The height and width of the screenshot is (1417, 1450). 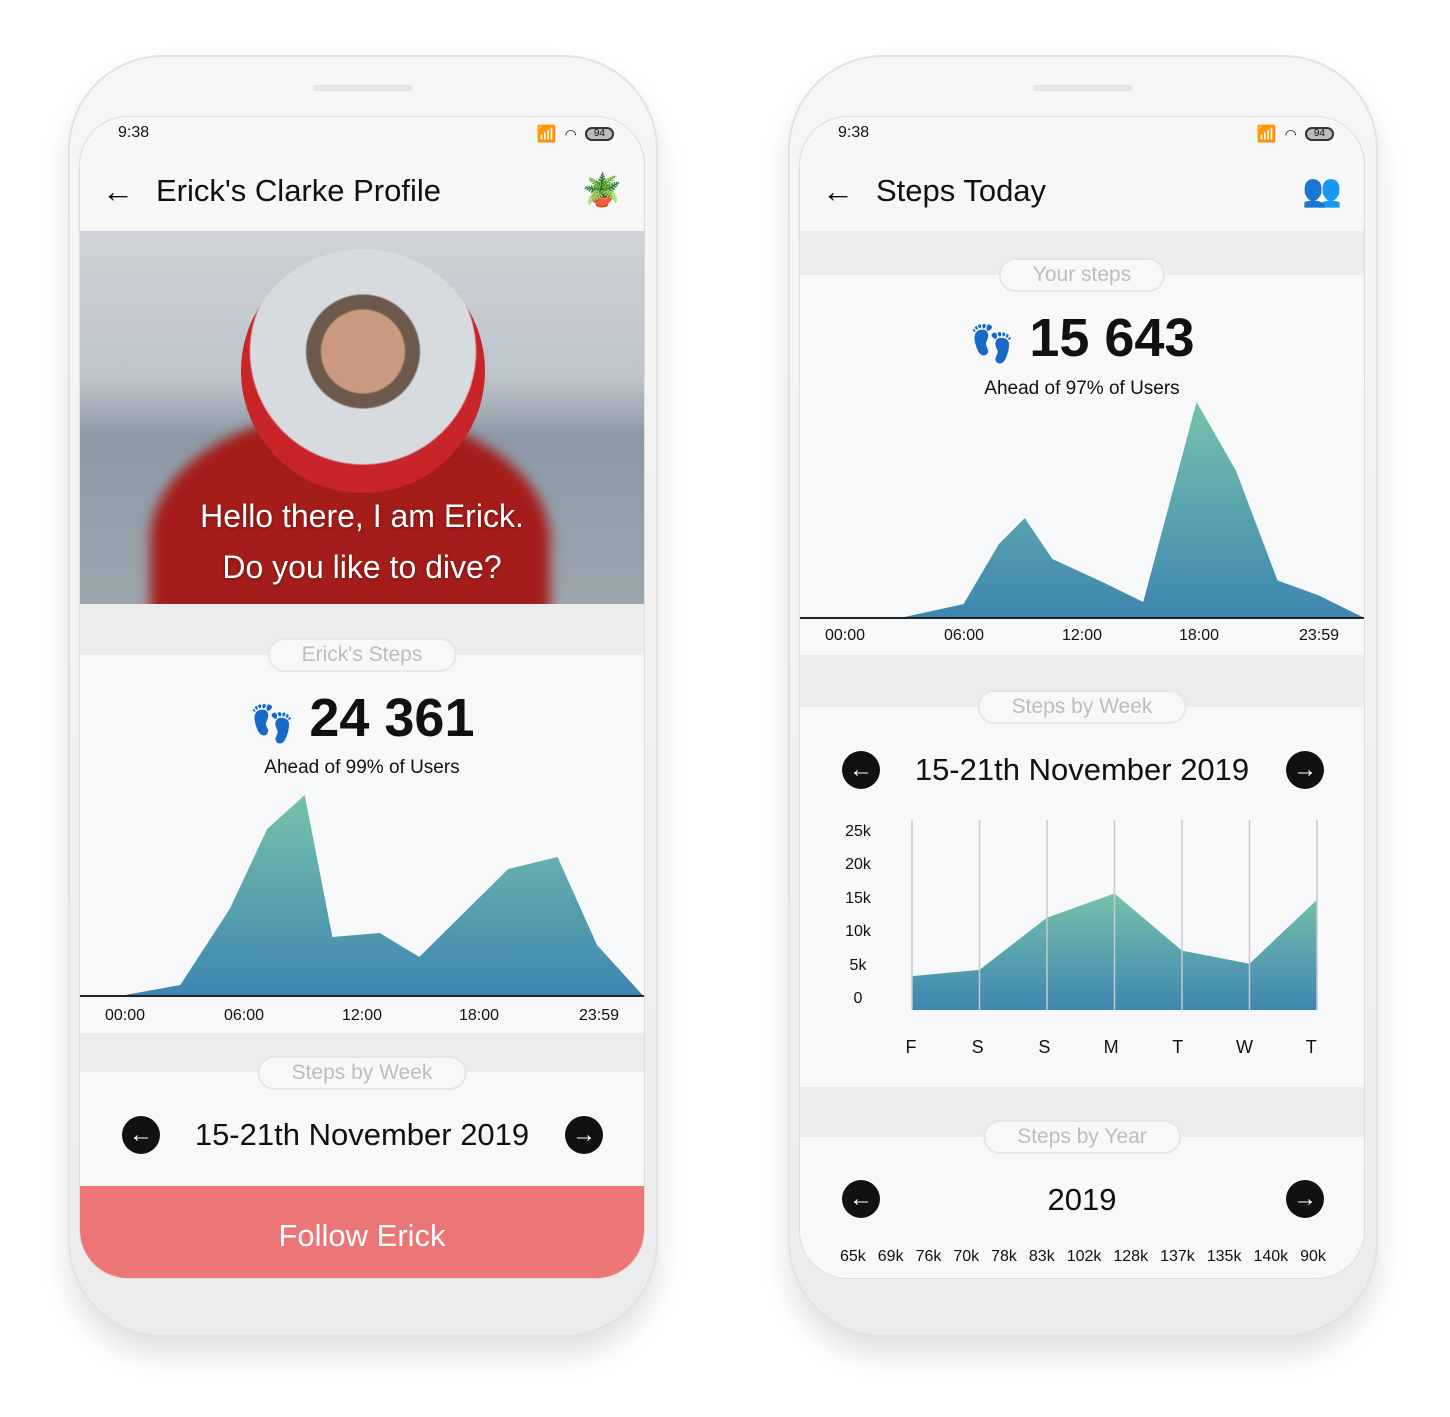 I want to click on ahead-text: Ahead of 97% of Users, so click(x=1082, y=388).